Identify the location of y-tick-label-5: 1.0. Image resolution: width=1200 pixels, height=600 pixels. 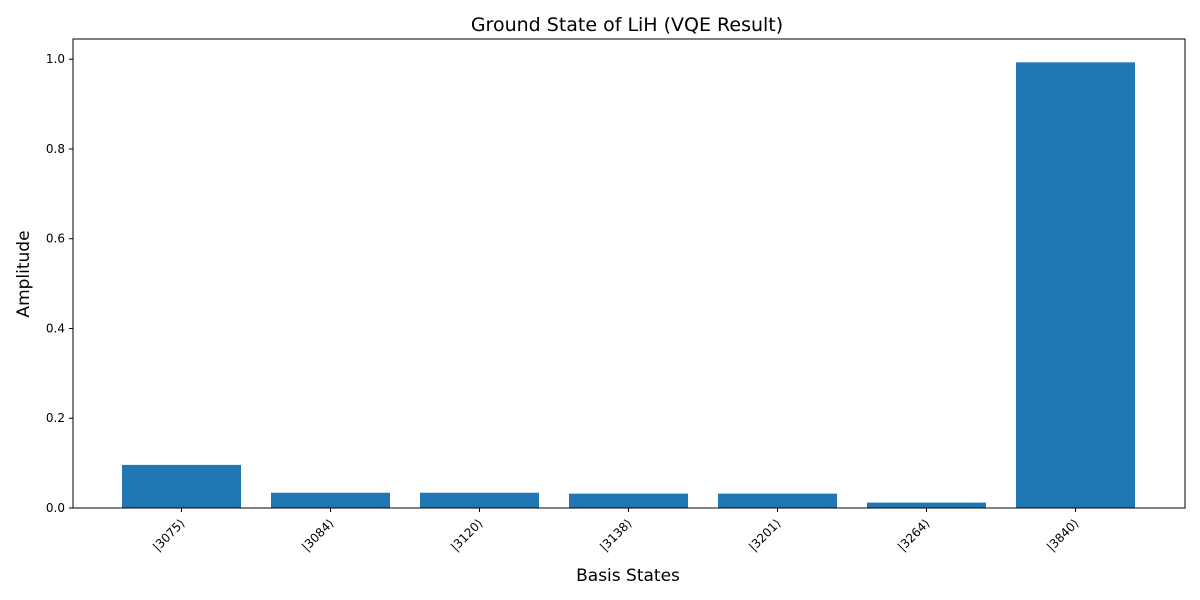
(55, 59).